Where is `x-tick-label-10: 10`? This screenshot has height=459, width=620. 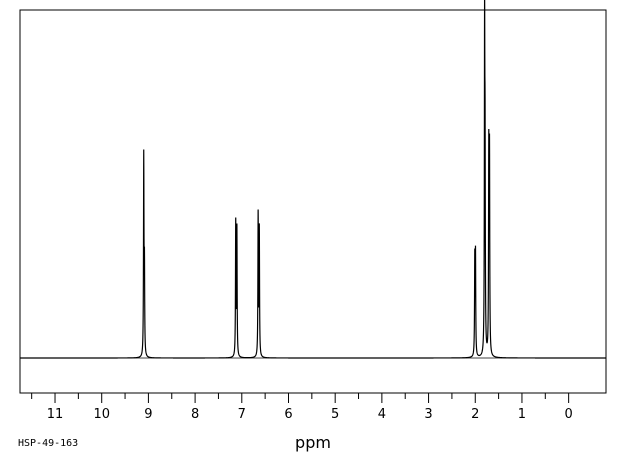
x-tick-label-10: 10 is located at coordinates (101, 414).